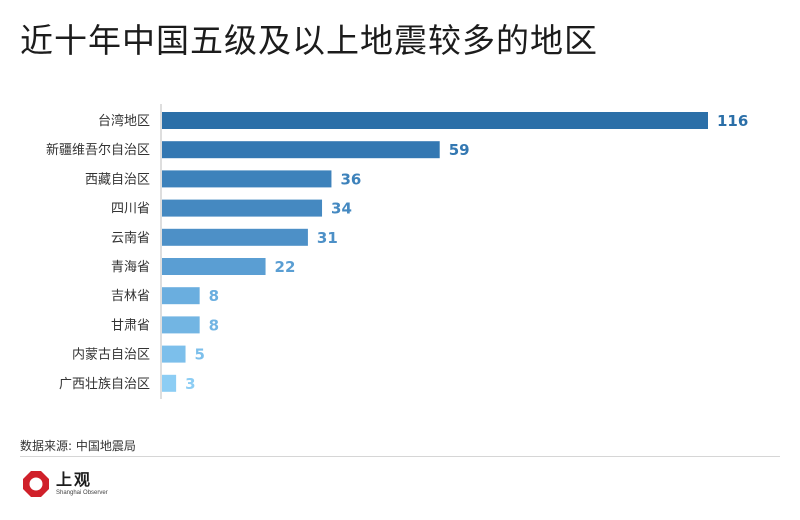 Image resolution: width=800 pixels, height=520 pixels. I want to click on value-label: 22, so click(285, 267).